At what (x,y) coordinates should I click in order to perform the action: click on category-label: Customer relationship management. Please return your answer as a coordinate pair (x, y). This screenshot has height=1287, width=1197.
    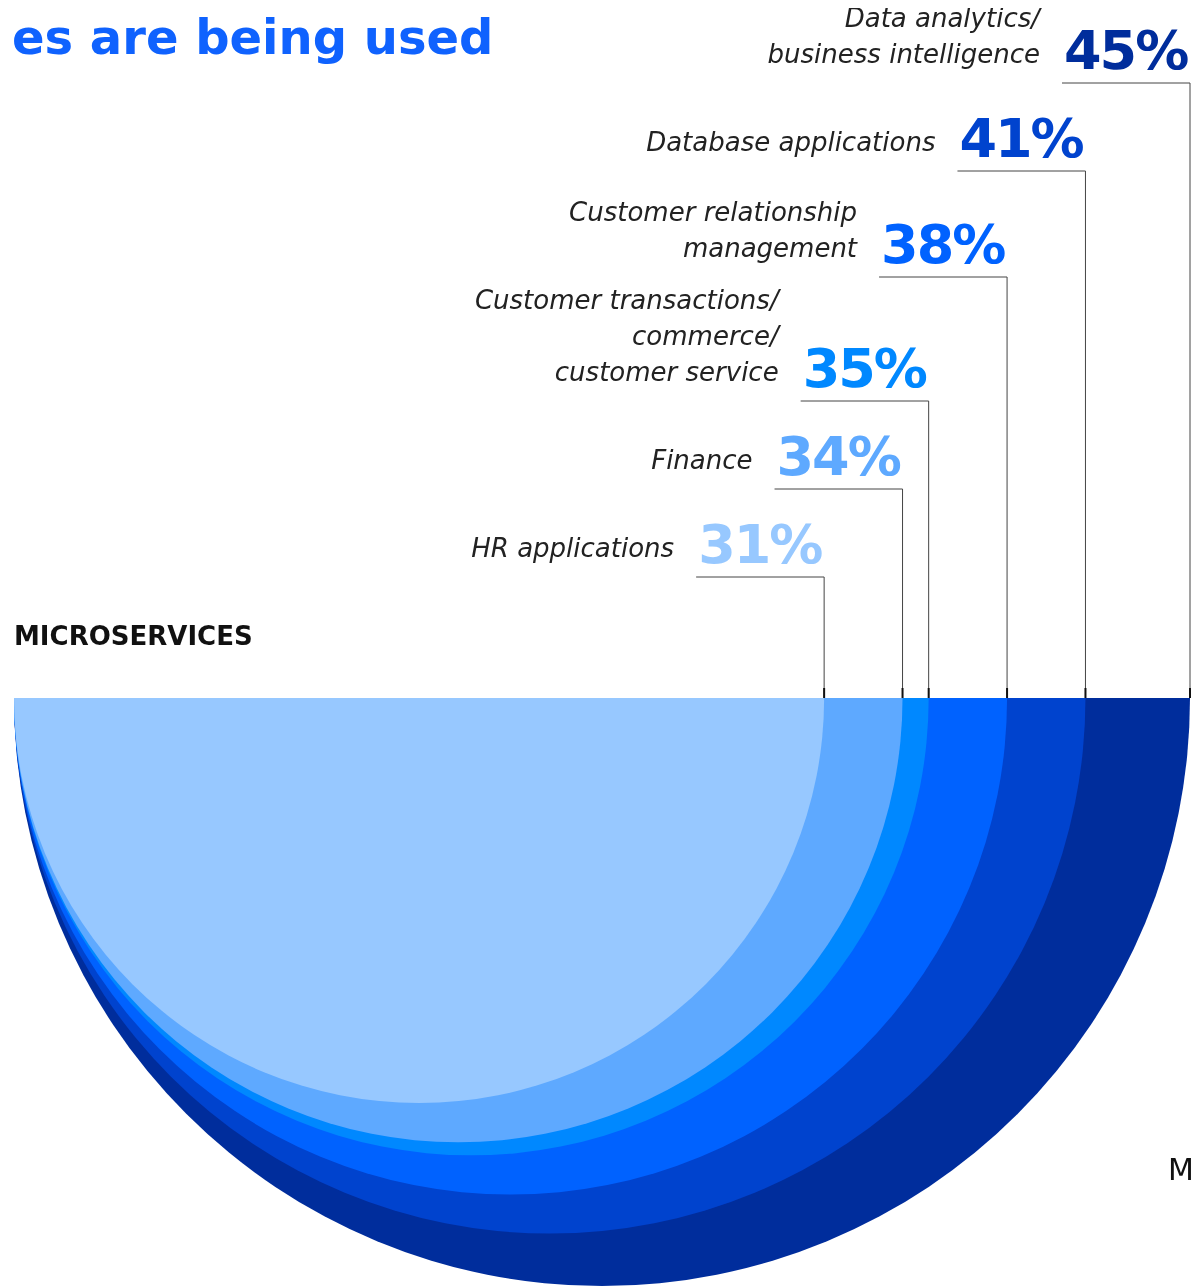
    Looking at the image, I should click on (713, 230).